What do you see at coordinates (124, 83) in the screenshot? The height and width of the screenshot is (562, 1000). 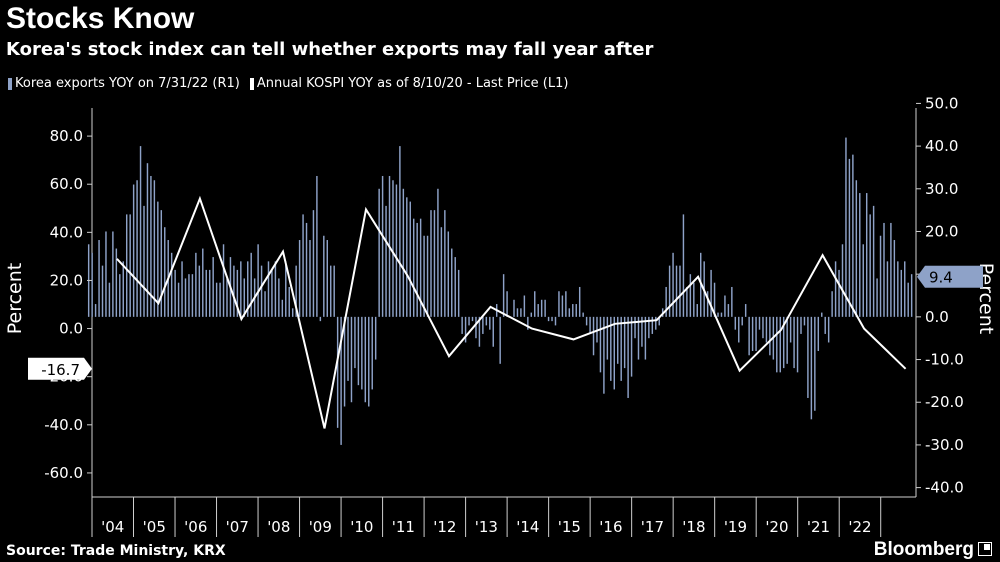 I see `legend-item-exports: Korea exports YOY on 7/31/22 (R1)` at bounding box center [124, 83].